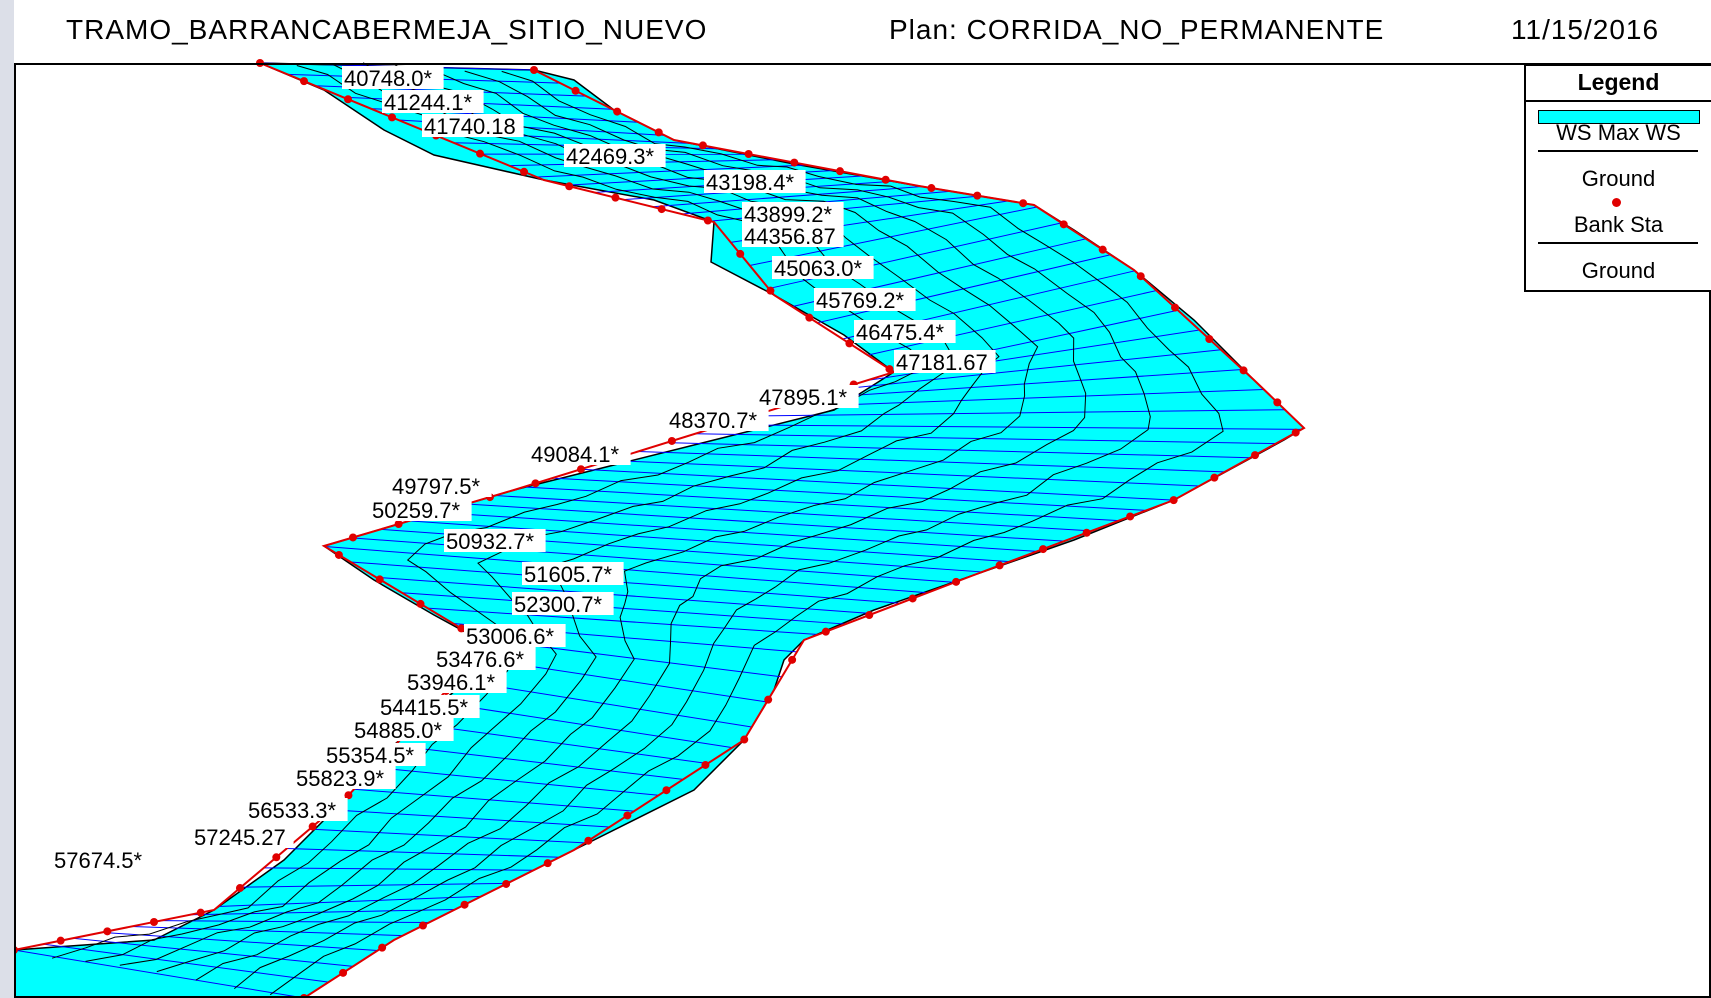 The width and height of the screenshot is (1711, 998). I want to click on station-label: 57245.27, so click(243, 837).